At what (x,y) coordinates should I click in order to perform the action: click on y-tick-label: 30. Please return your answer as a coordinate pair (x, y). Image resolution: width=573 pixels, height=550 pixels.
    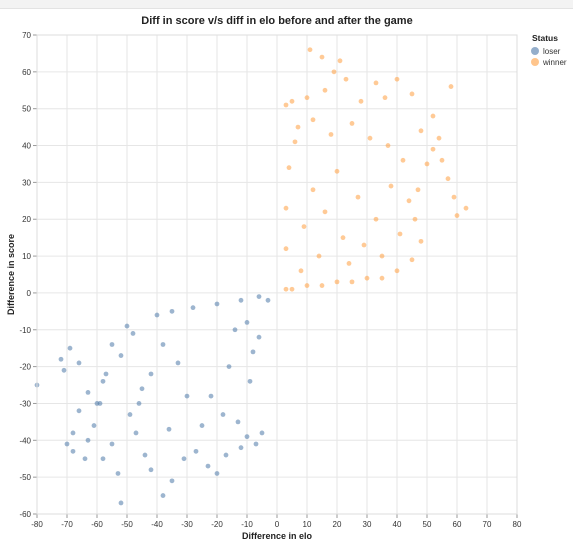
    Looking at the image, I should click on (26, 182).